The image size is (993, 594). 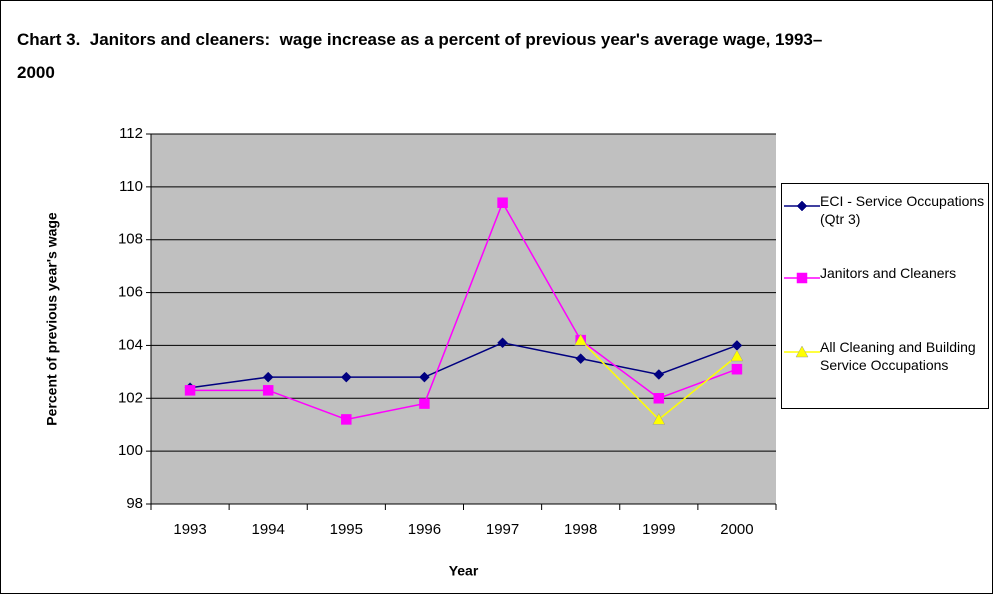 What do you see at coordinates (130, 239) in the screenshot?
I see `y-tick-label: 108` at bounding box center [130, 239].